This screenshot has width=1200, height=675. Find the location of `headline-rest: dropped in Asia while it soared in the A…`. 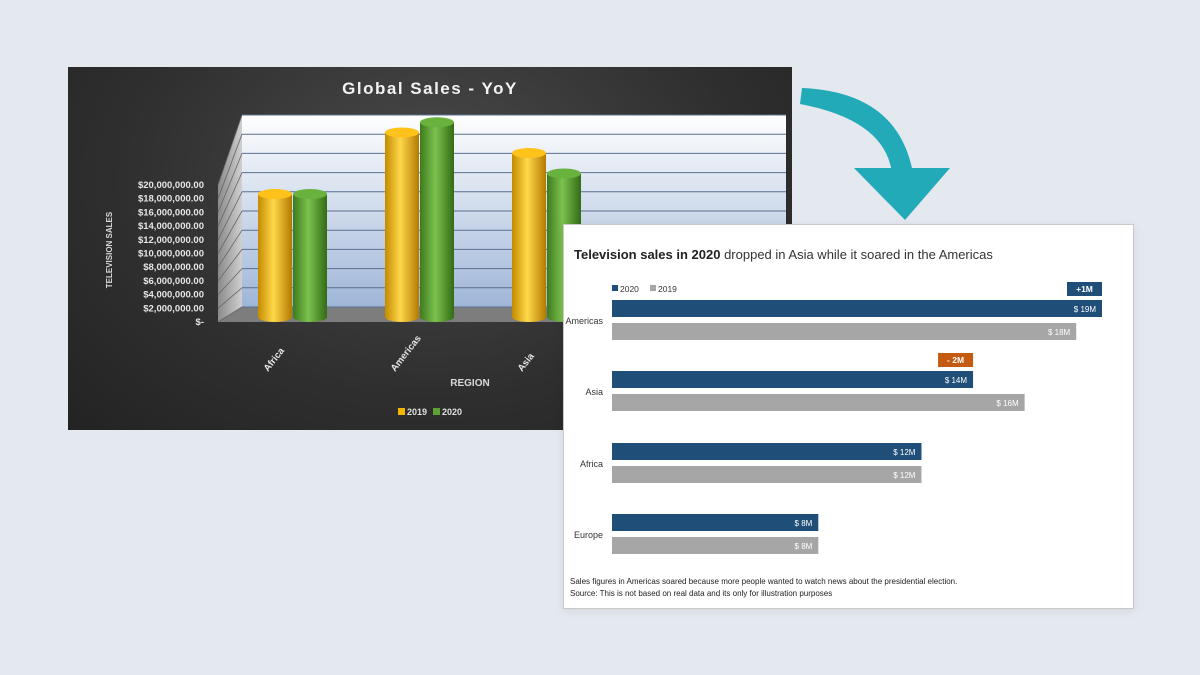

headline-rest: dropped in Asia while it soared in the A… is located at coordinates (856, 254).